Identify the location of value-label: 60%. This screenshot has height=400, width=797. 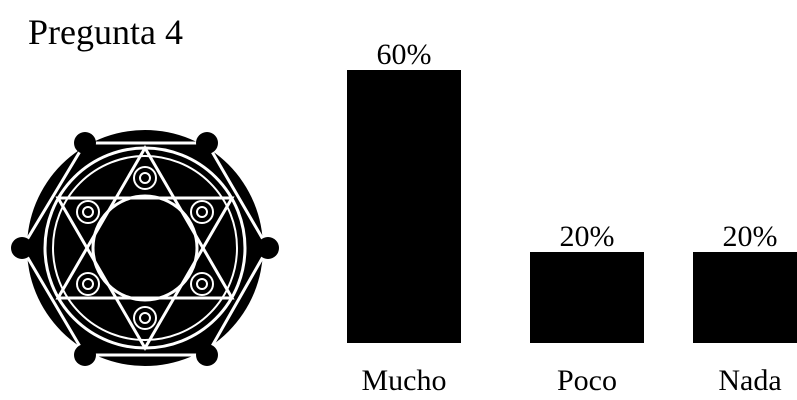
(404, 54).